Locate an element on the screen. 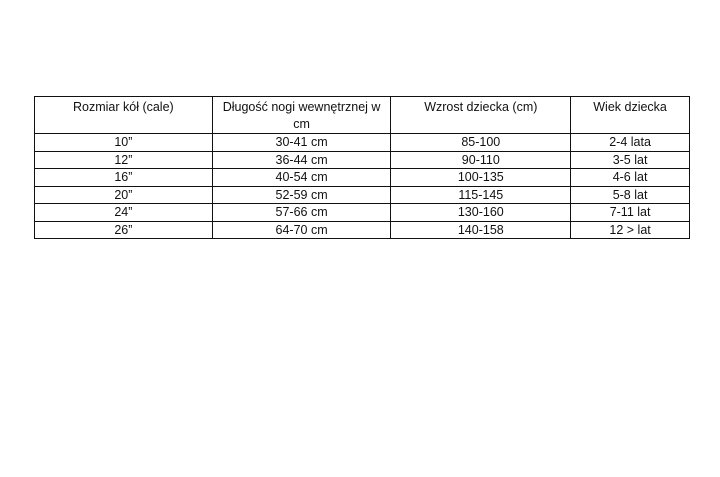 The width and height of the screenshot is (720, 477). cell-inseam: 30-41 cm is located at coordinates (301, 142).